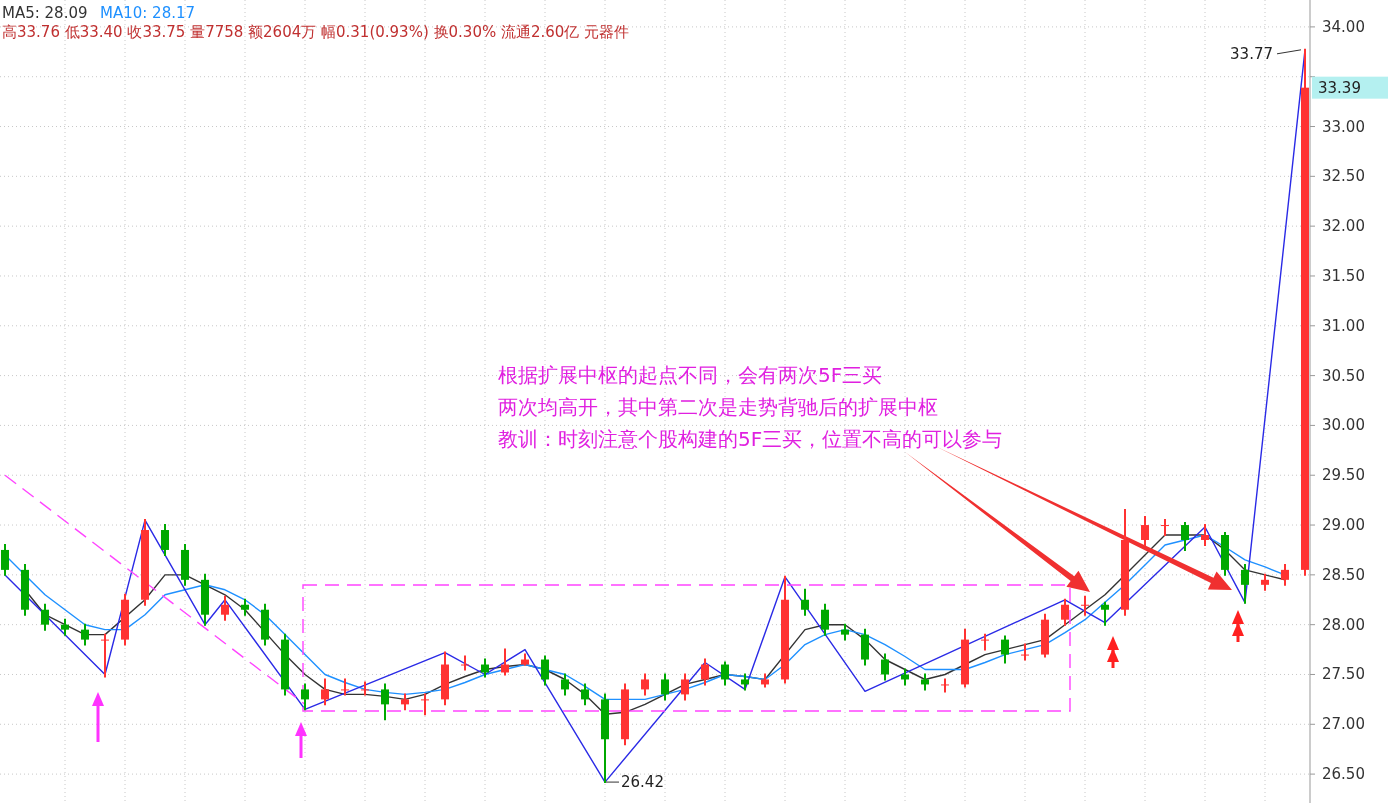  What do you see at coordinates (1343, 176) in the screenshot?
I see `y-tick-label: 32.50` at bounding box center [1343, 176].